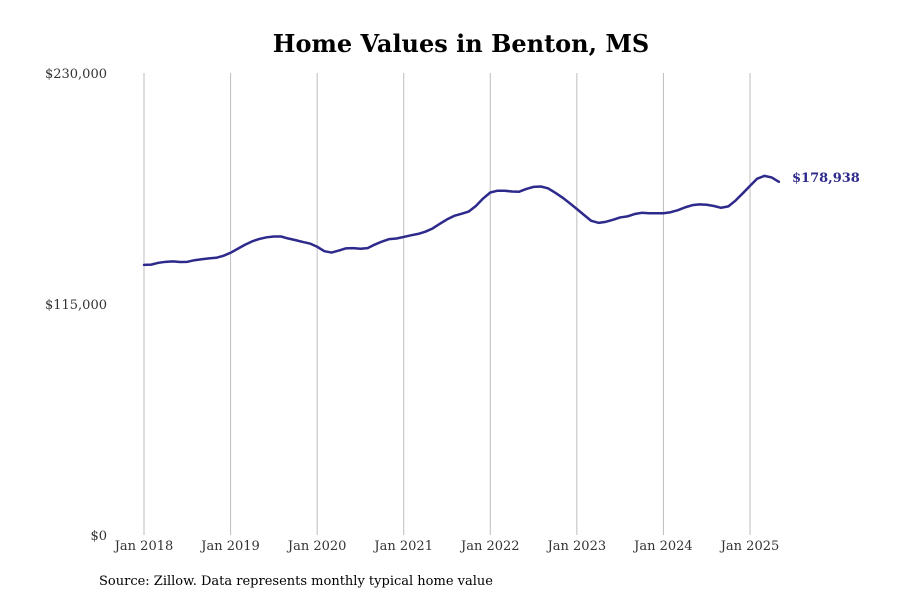 This screenshot has width=900, height=600. Describe the element at coordinates (461, 220) in the screenshot. I see `home-value-line` at that location.